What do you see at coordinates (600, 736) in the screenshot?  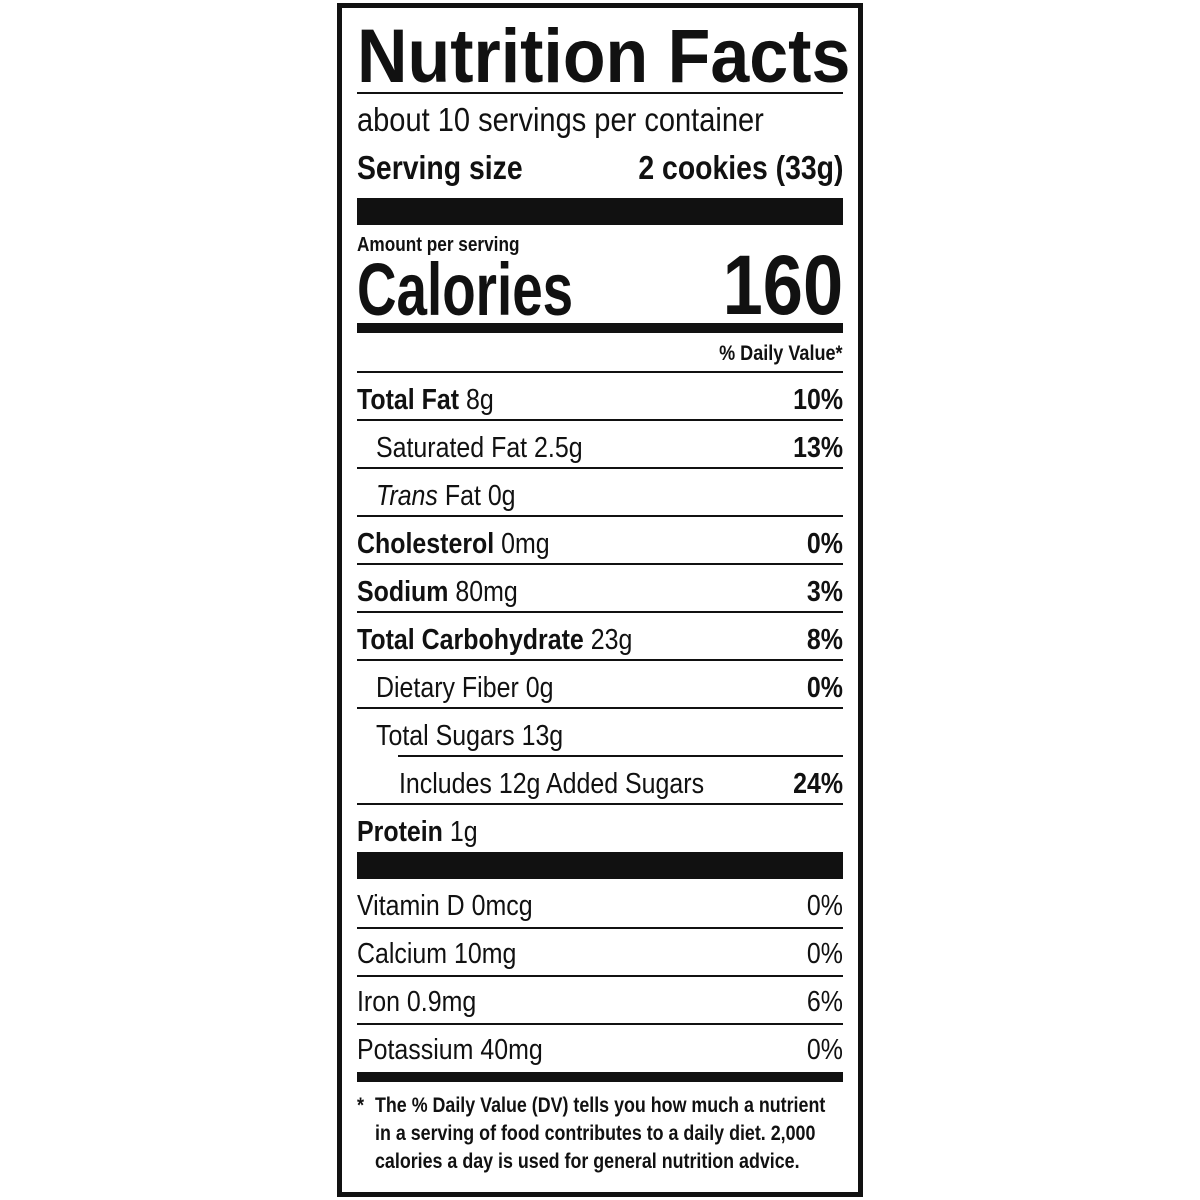 I see `nutrient-row: Total Sugars 13g` at bounding box center [600, 736].